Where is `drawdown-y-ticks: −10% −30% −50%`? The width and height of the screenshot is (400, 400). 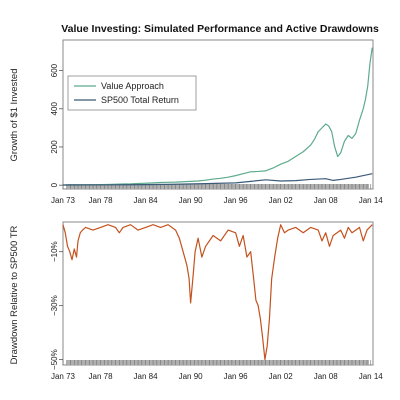 drawdown-y-ticks: −10% −30% −50% is located at coordinates (56, 305).